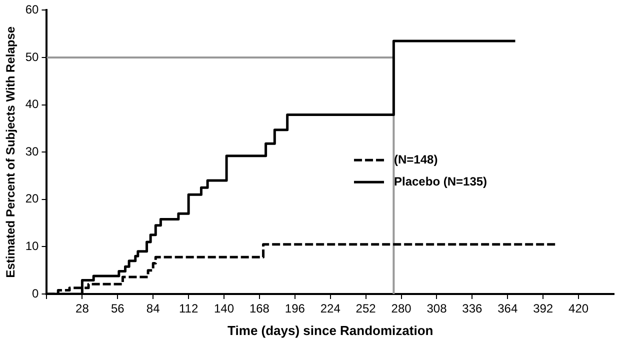 The width and height of the screenshot is (620, 343). I want to click on x-tick-label: 336, so click(472, 309).